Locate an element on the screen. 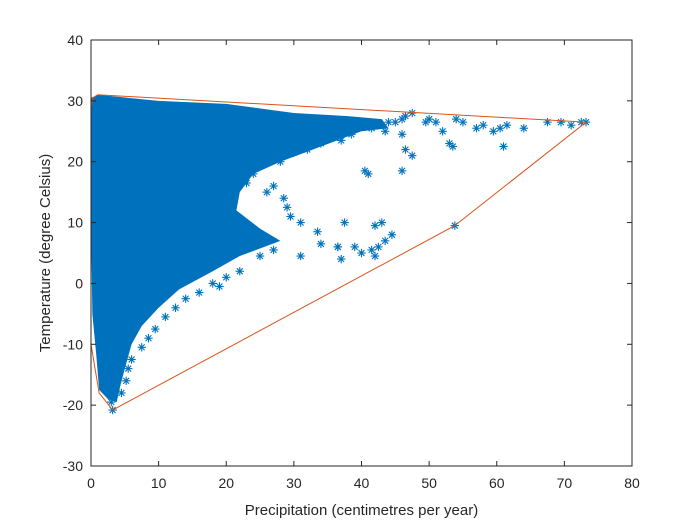 The height and width of the screenshot is (525, 700). y-tick-label: 40 is located at coordinates (75, 40).